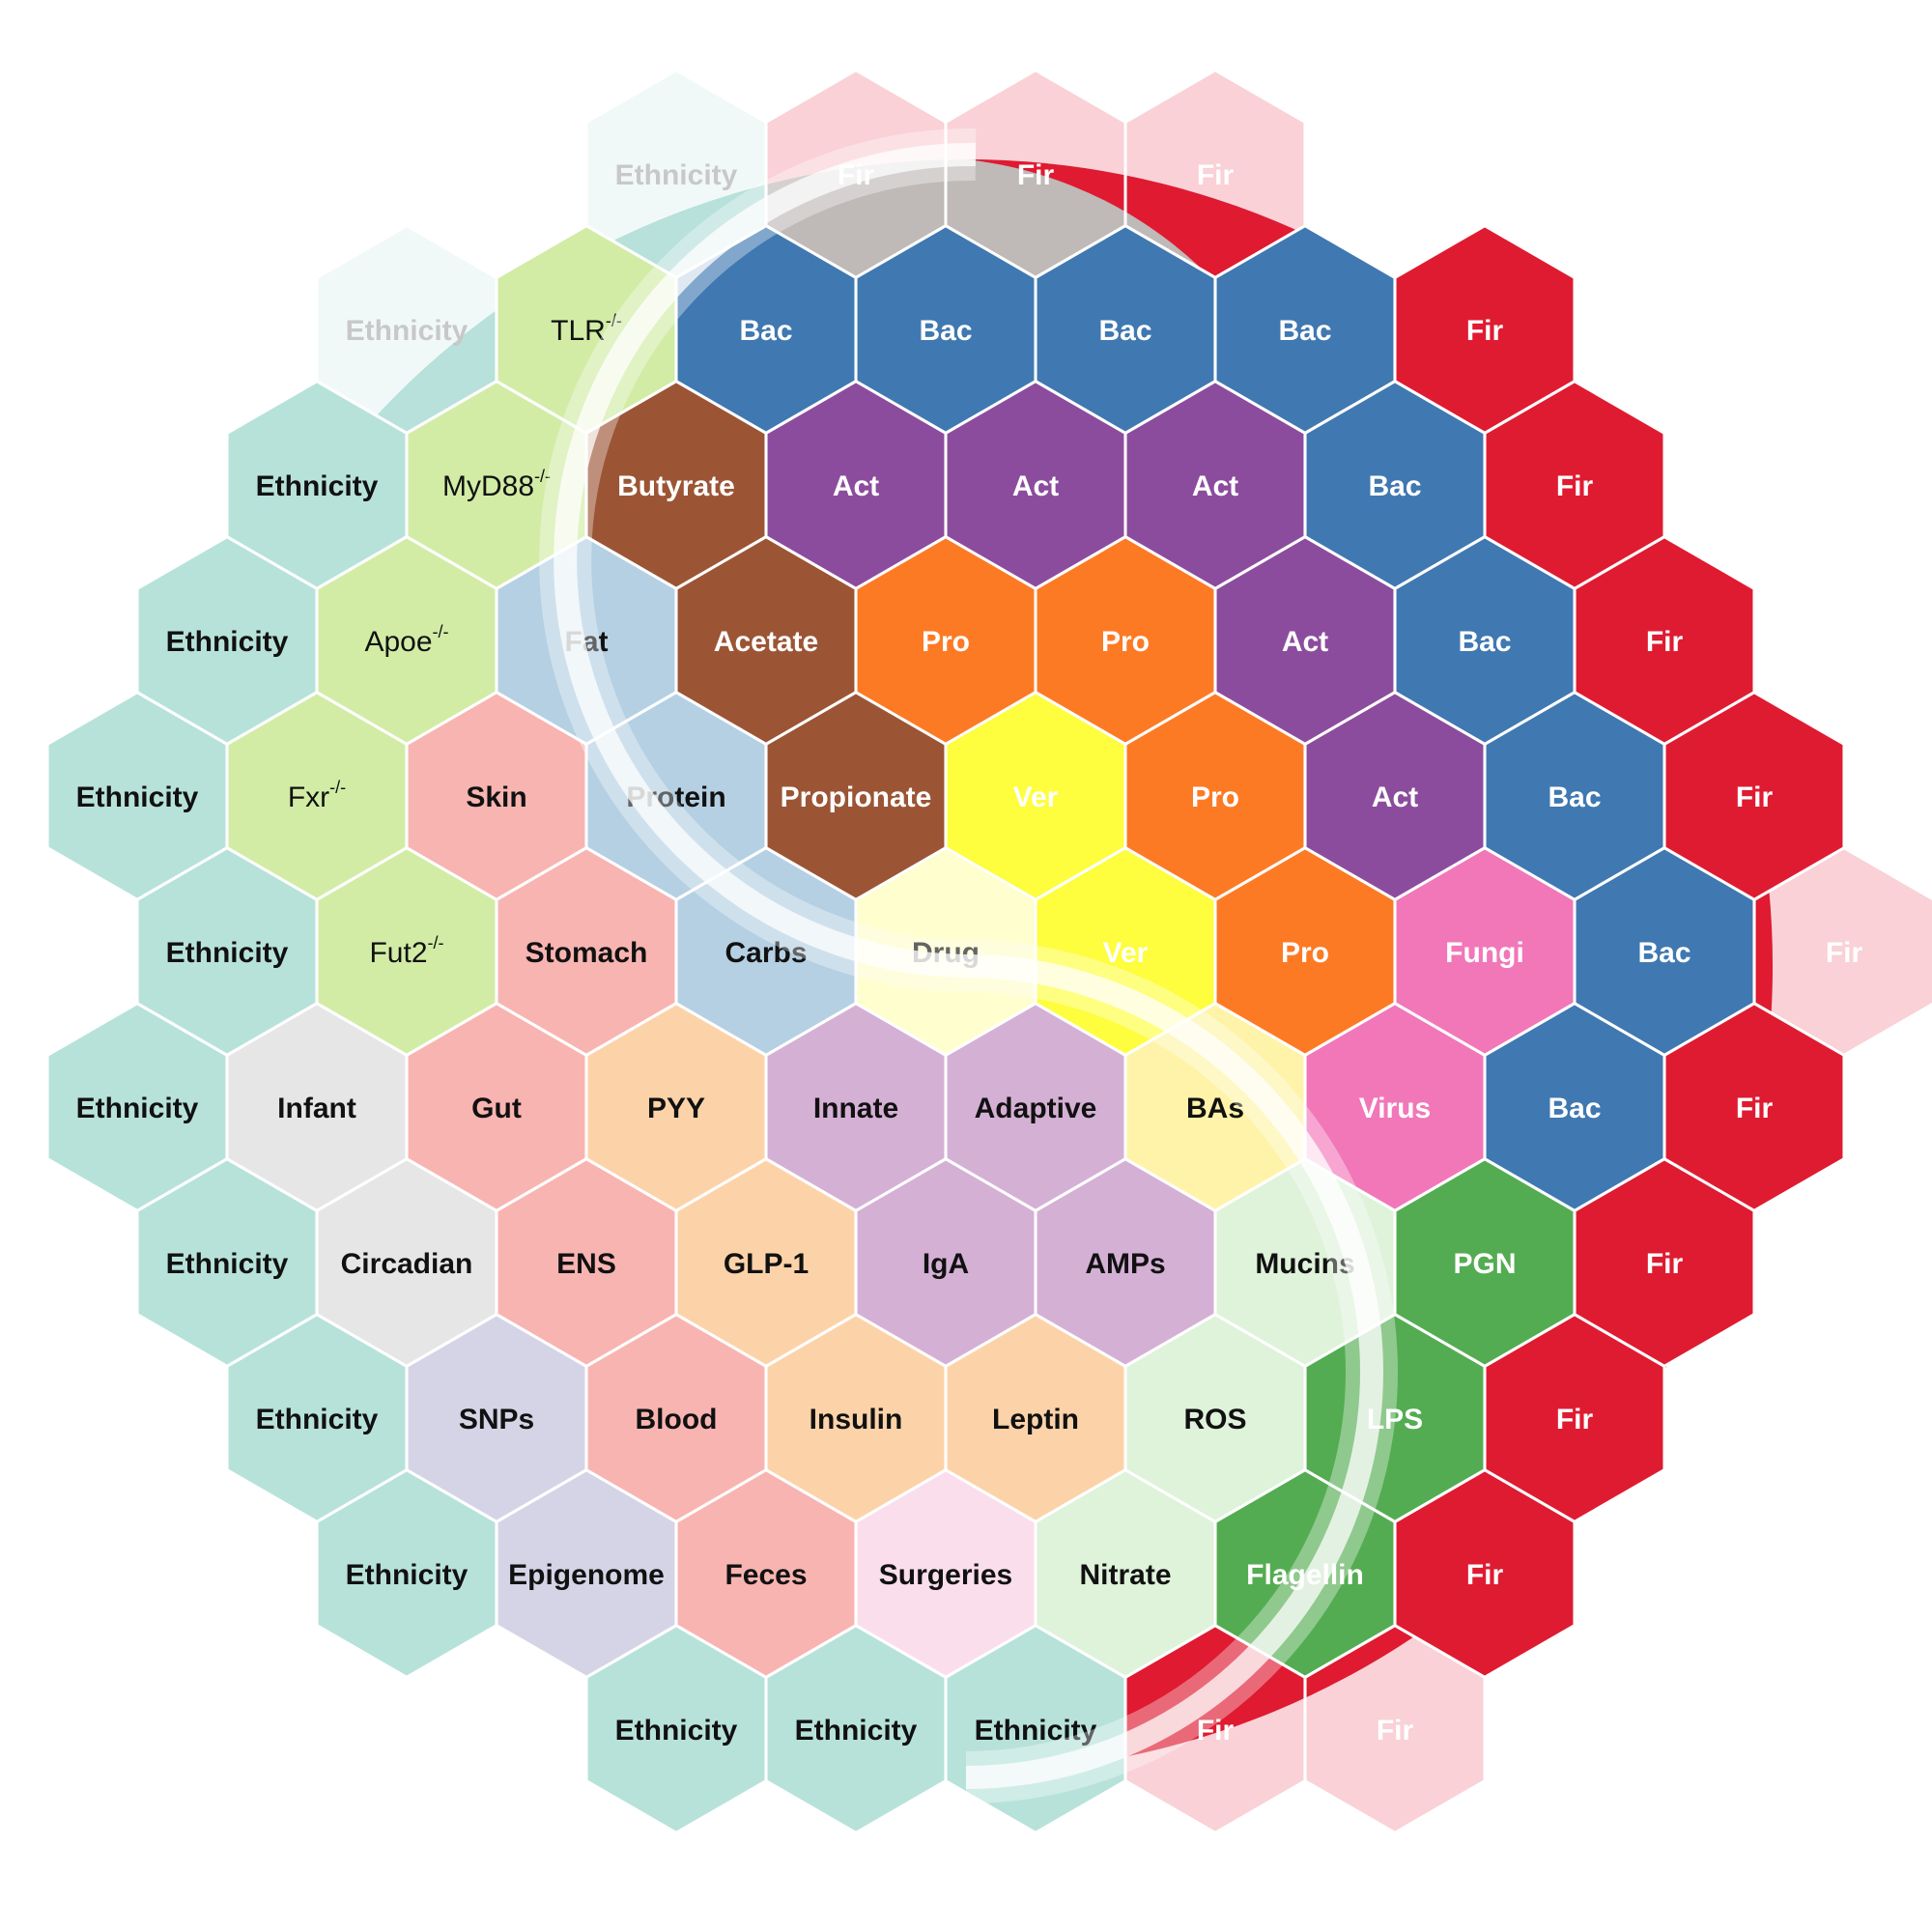  I want to click on hex-label: Leptin, so click(1035, 1419).